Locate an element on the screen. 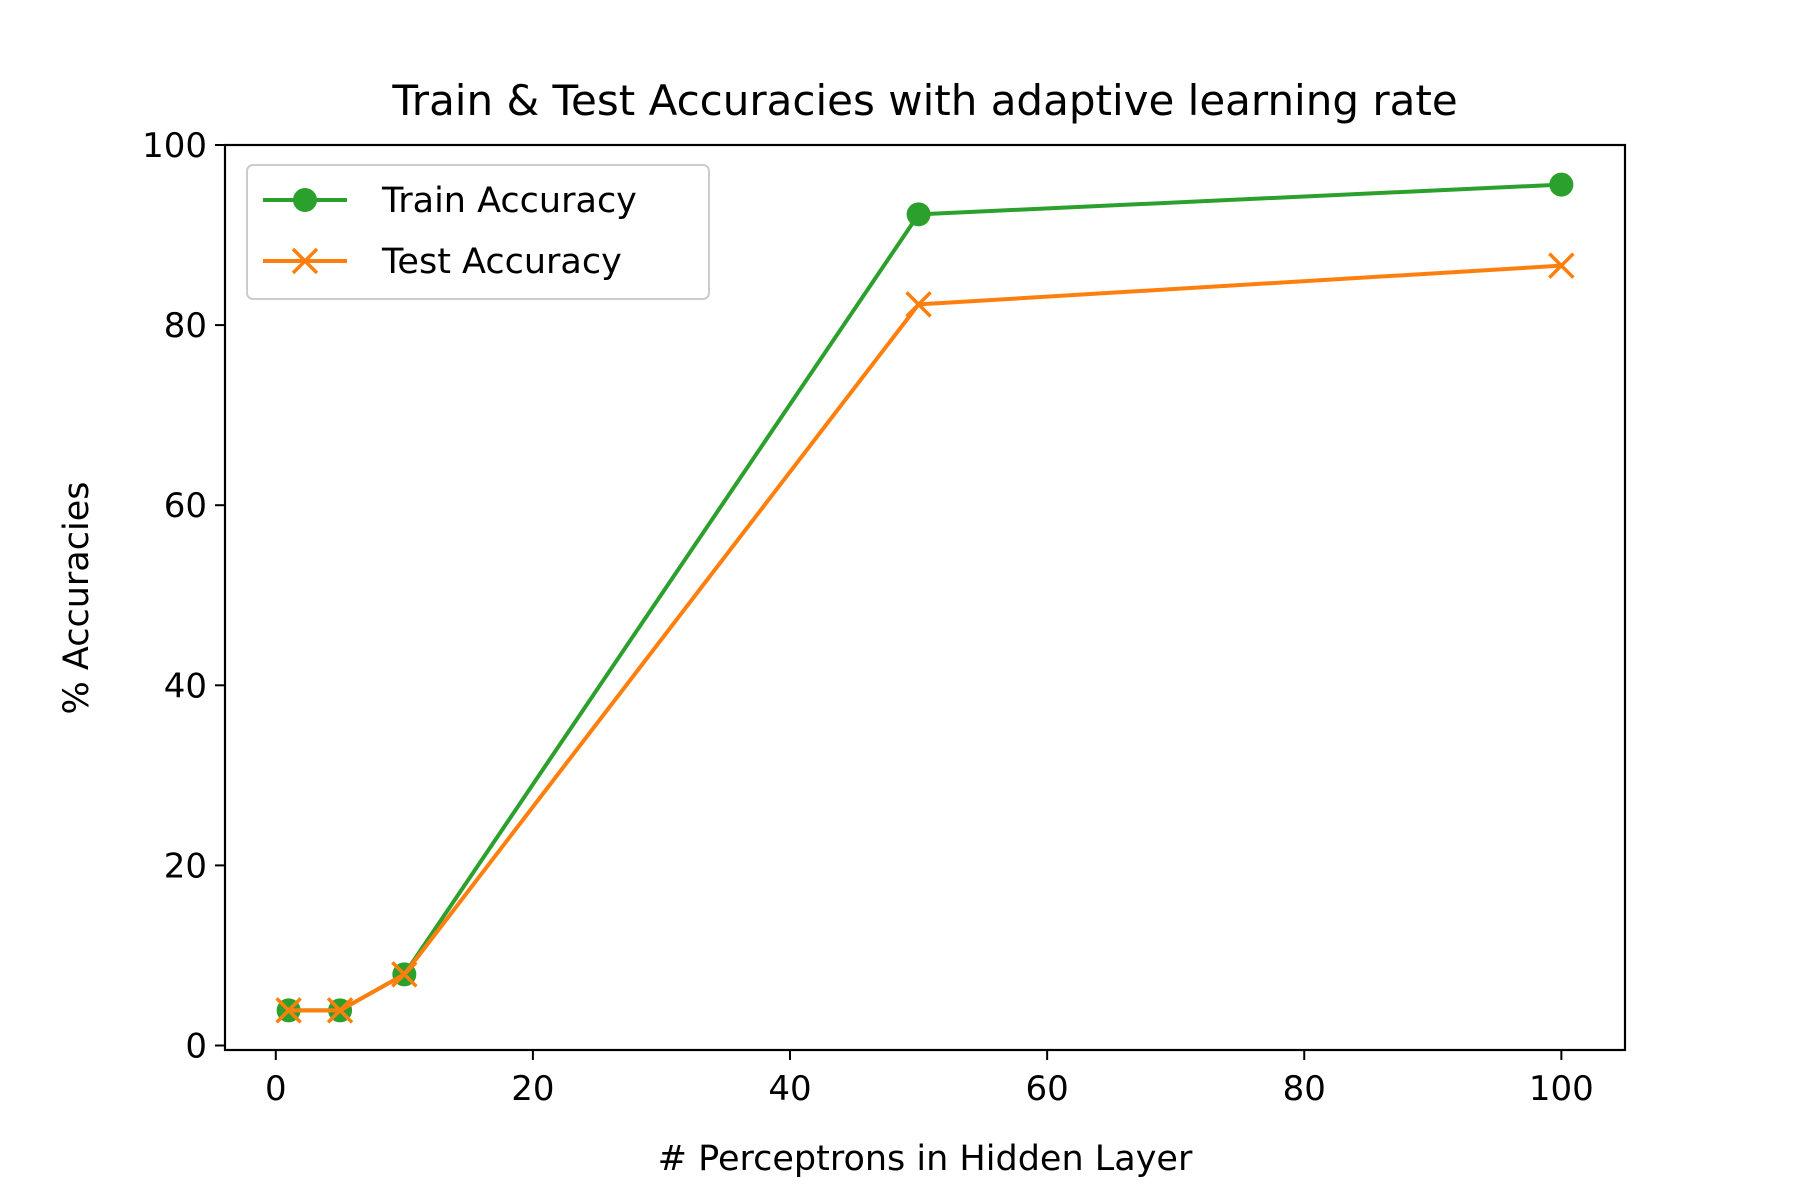 This screenshot has width=1800, height=1200. legend-entry-train-accuracy: Train Accuracy is located at coordinates (450, 201).